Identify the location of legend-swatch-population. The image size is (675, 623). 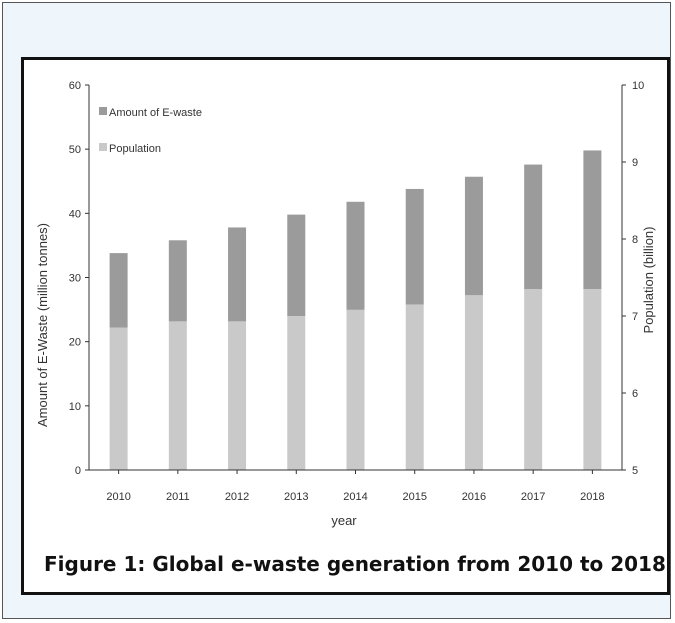
(103, 147).